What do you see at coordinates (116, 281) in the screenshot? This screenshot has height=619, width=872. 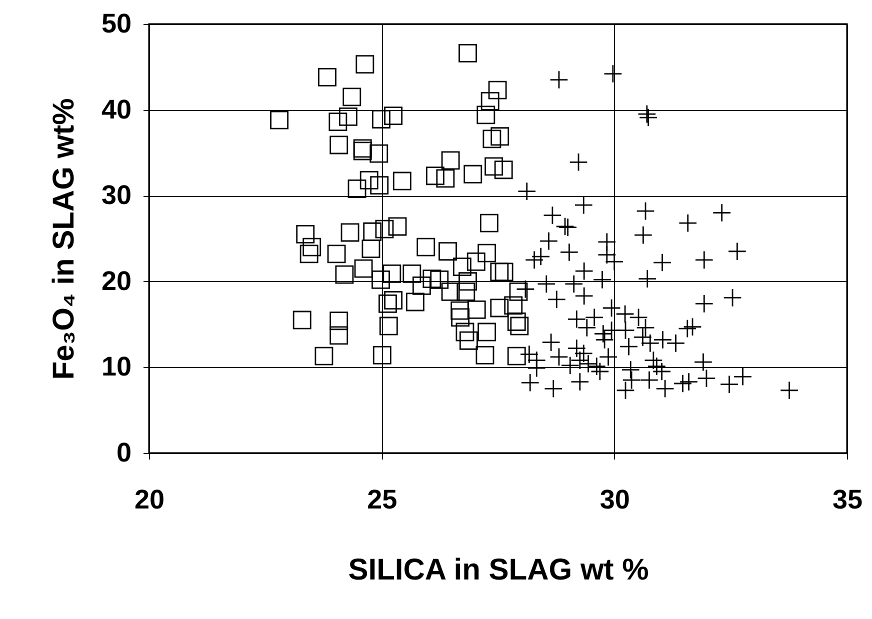 I see `y-tick-label: 20` at bounding box center [116, 281].